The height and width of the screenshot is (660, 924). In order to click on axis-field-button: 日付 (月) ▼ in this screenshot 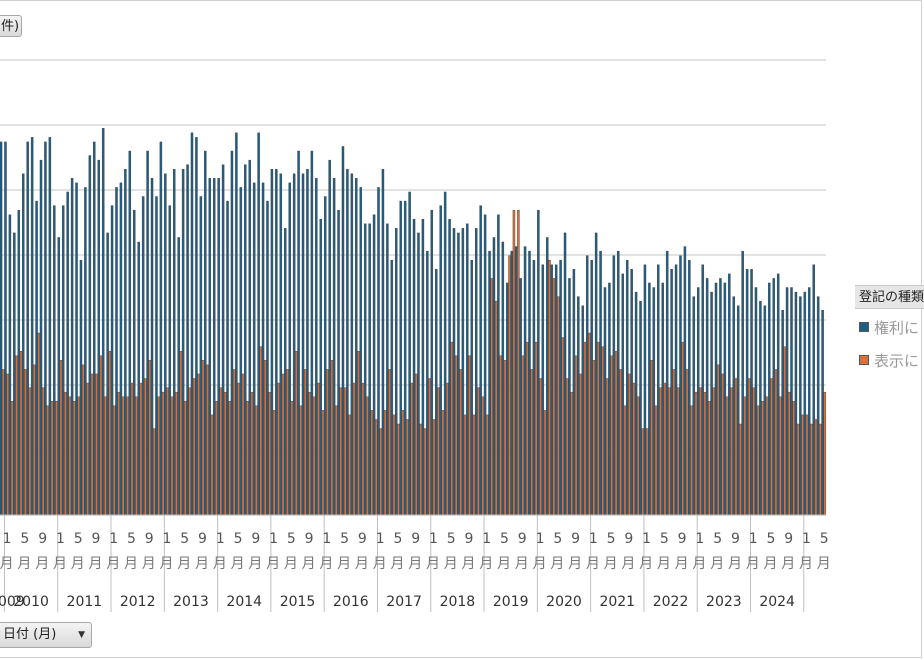, I will do `click(46, 635)`.